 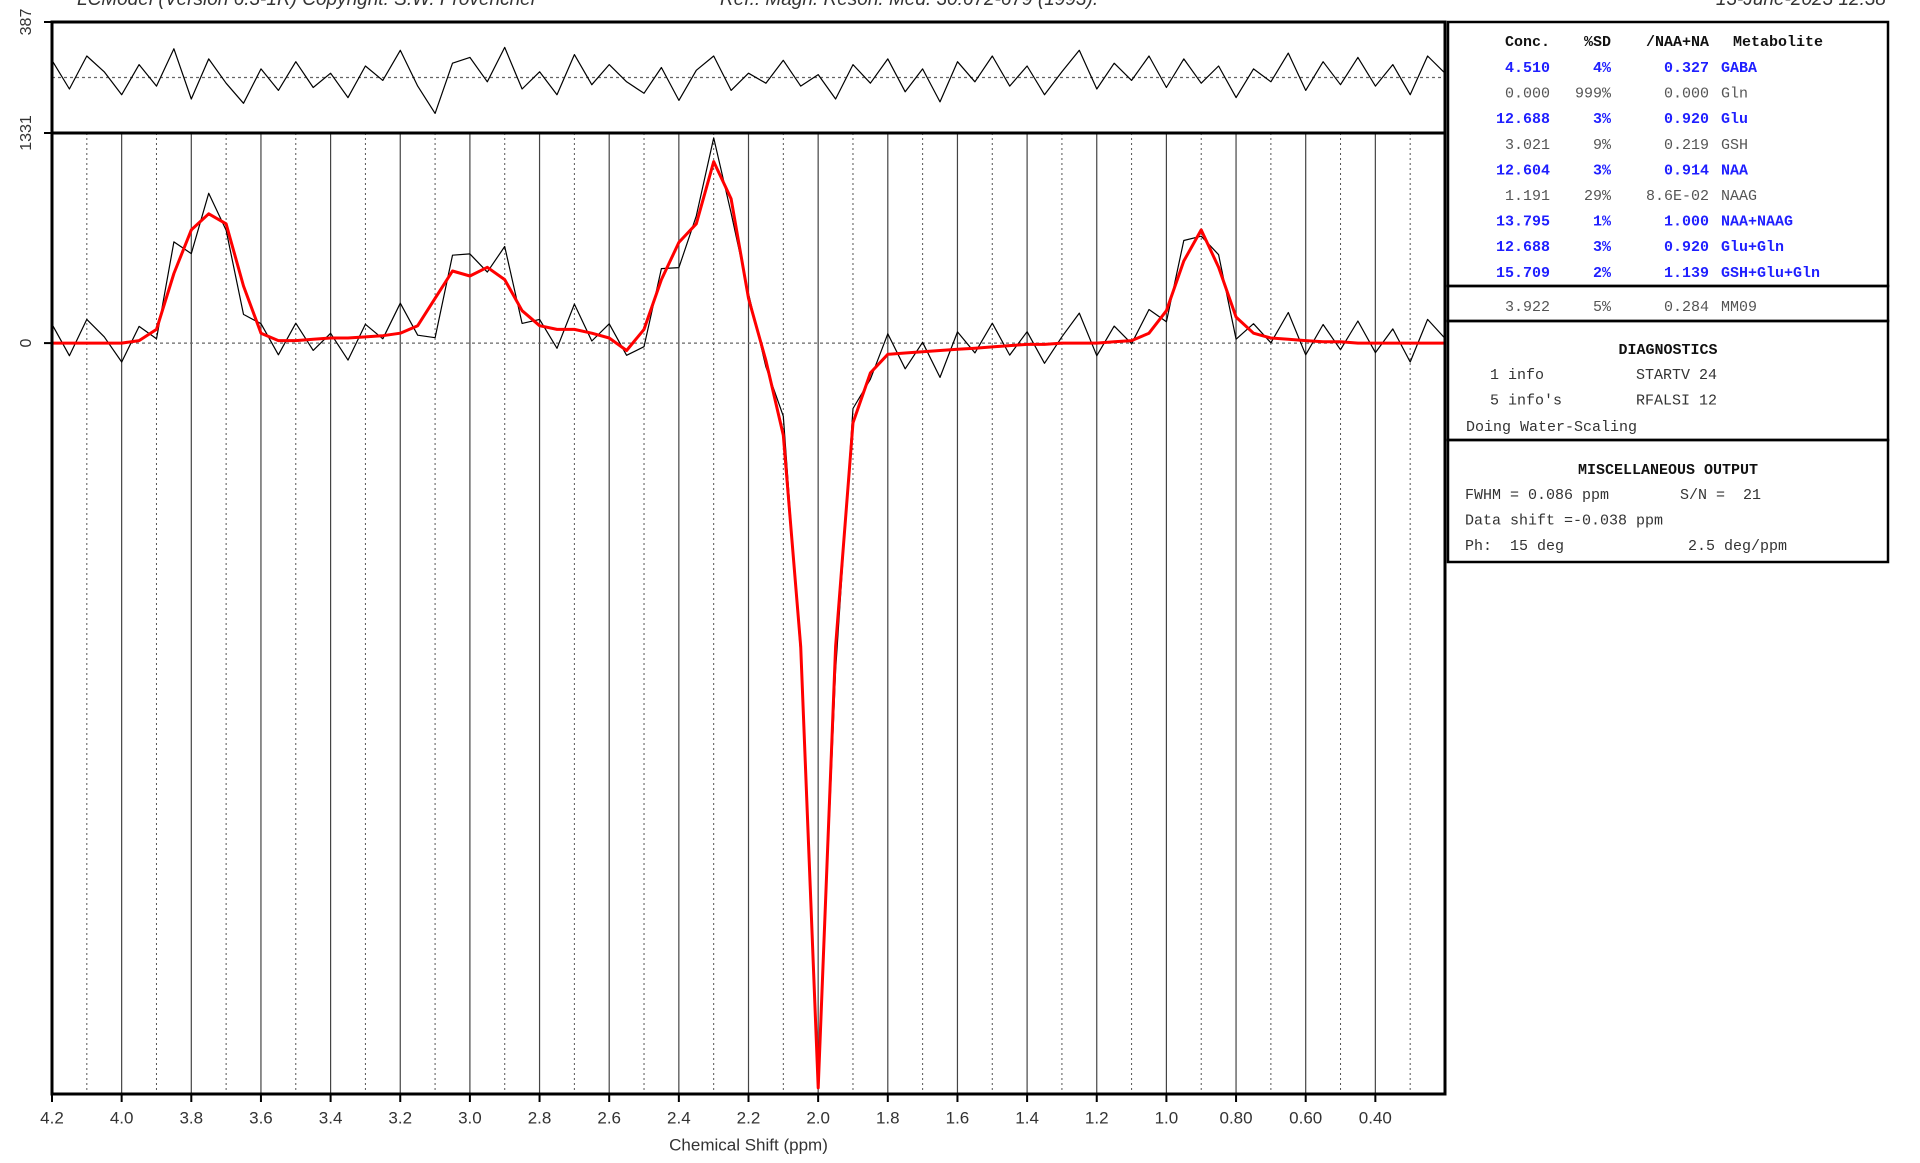 What do you see at coordinates (52, 1117) in the screenshot?
I see `x-tick-label: 4.2` at bounding box center [52, 1117].